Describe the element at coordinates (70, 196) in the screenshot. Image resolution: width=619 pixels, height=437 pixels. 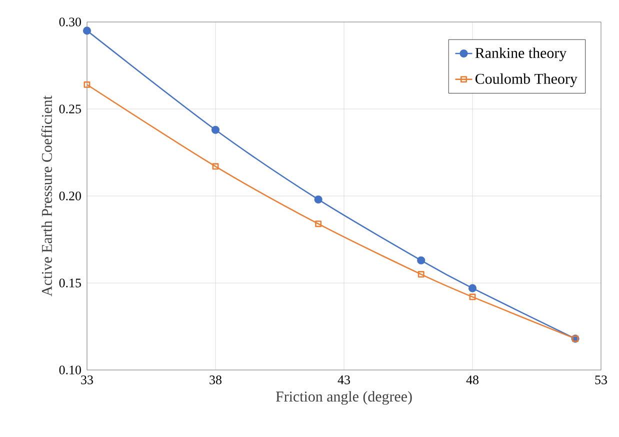
I see `y-tick-label: 0.20` at that location.